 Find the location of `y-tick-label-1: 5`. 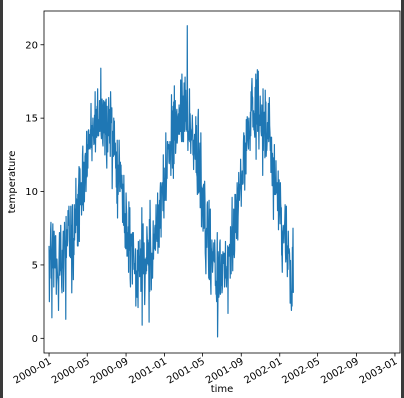

y-tick-label-1: 5 is located at coordinates (35, 265).